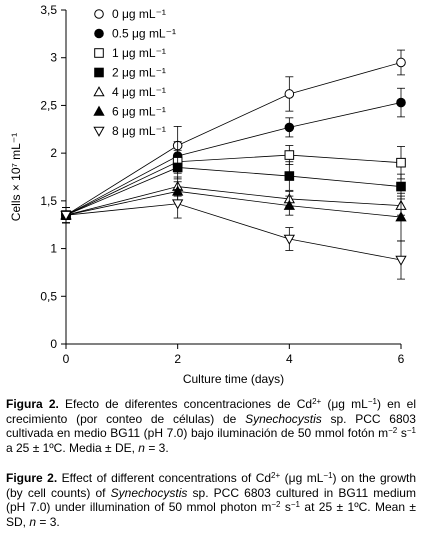 The width and height of the screenshot is (422, 544). Describe the element at coordinates (403, 433) in the screenshot. I see `caption-es-text5: s` at that location.